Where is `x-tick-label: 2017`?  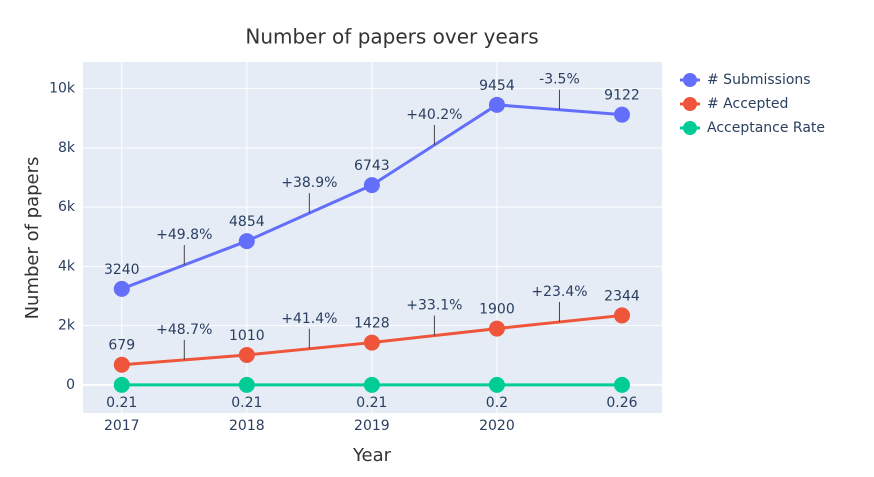
x-tick-label: 2017 is located at coordinates (122, 426).